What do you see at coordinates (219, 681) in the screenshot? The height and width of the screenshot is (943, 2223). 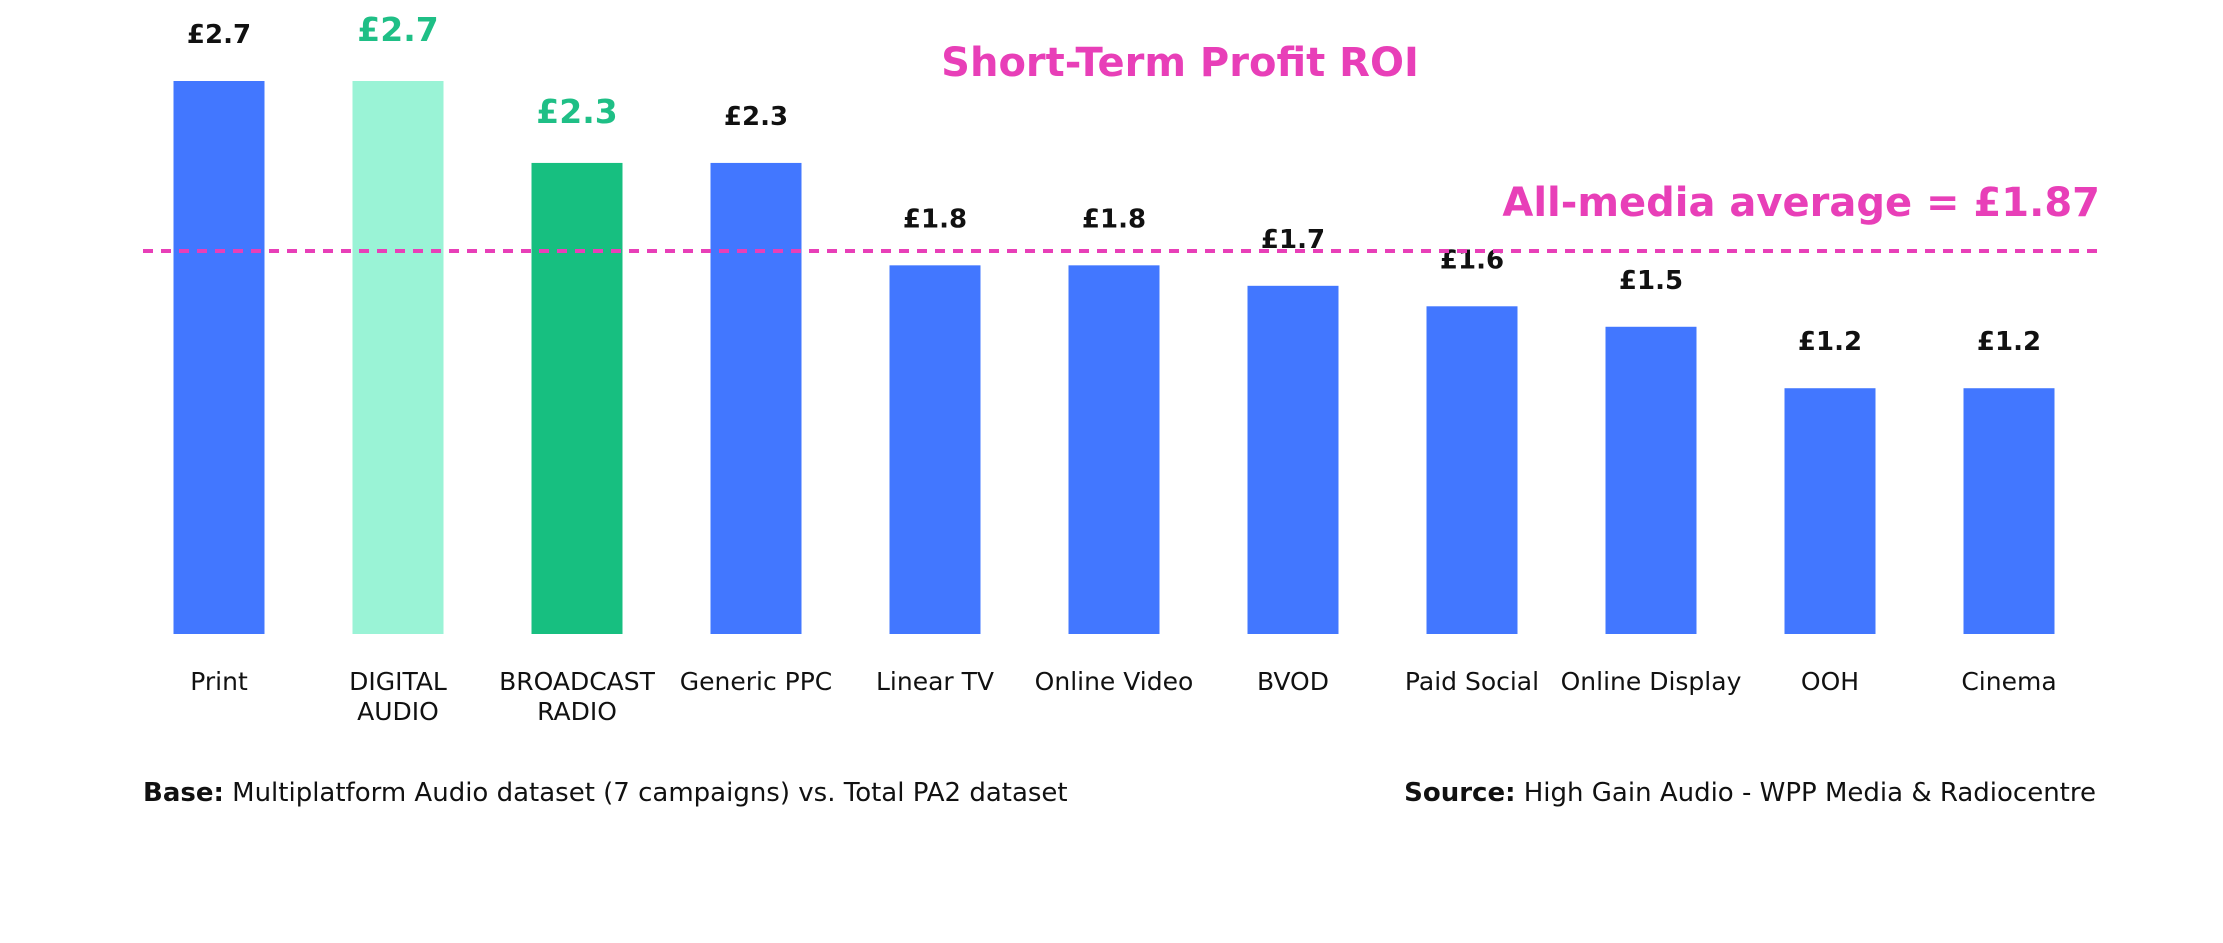 I see `category-label-0: Print` at bounding box center [219, 681].